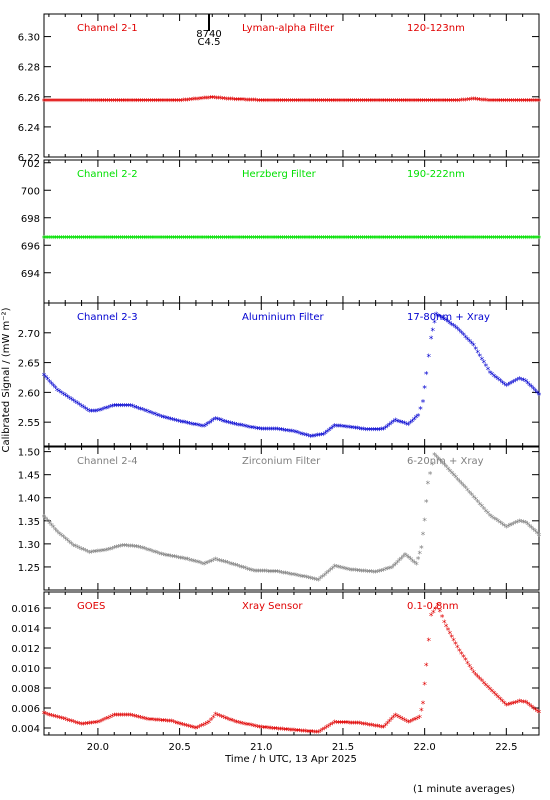 This screenshot has width=550, height=800. Describe the element at coordinates (107, 317) in the screenshot. I see `channel-label: Channel 2-3` at that location.